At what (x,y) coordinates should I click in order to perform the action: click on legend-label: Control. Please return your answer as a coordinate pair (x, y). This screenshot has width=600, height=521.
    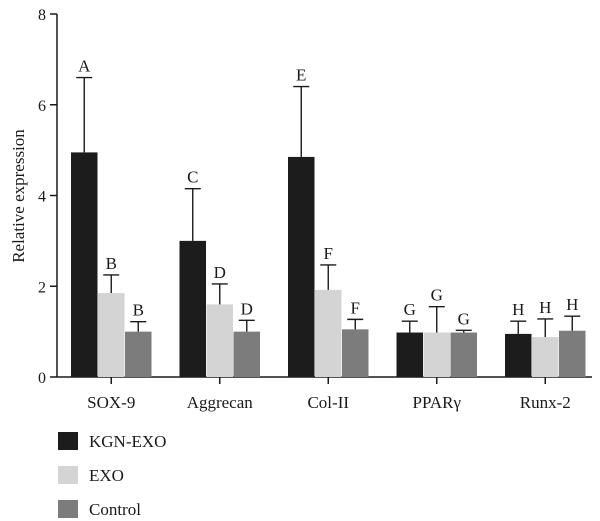
    Looking at the image, I should click on (115, 509).